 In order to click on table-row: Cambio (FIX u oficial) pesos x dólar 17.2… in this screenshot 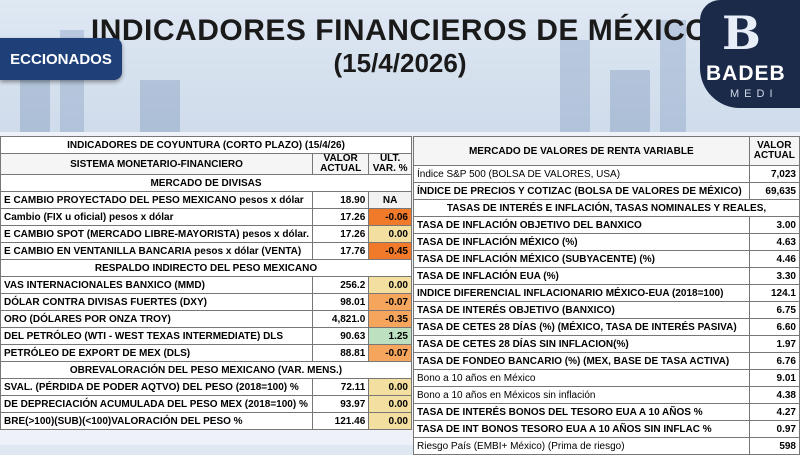, I will do `click(206, 217)`.